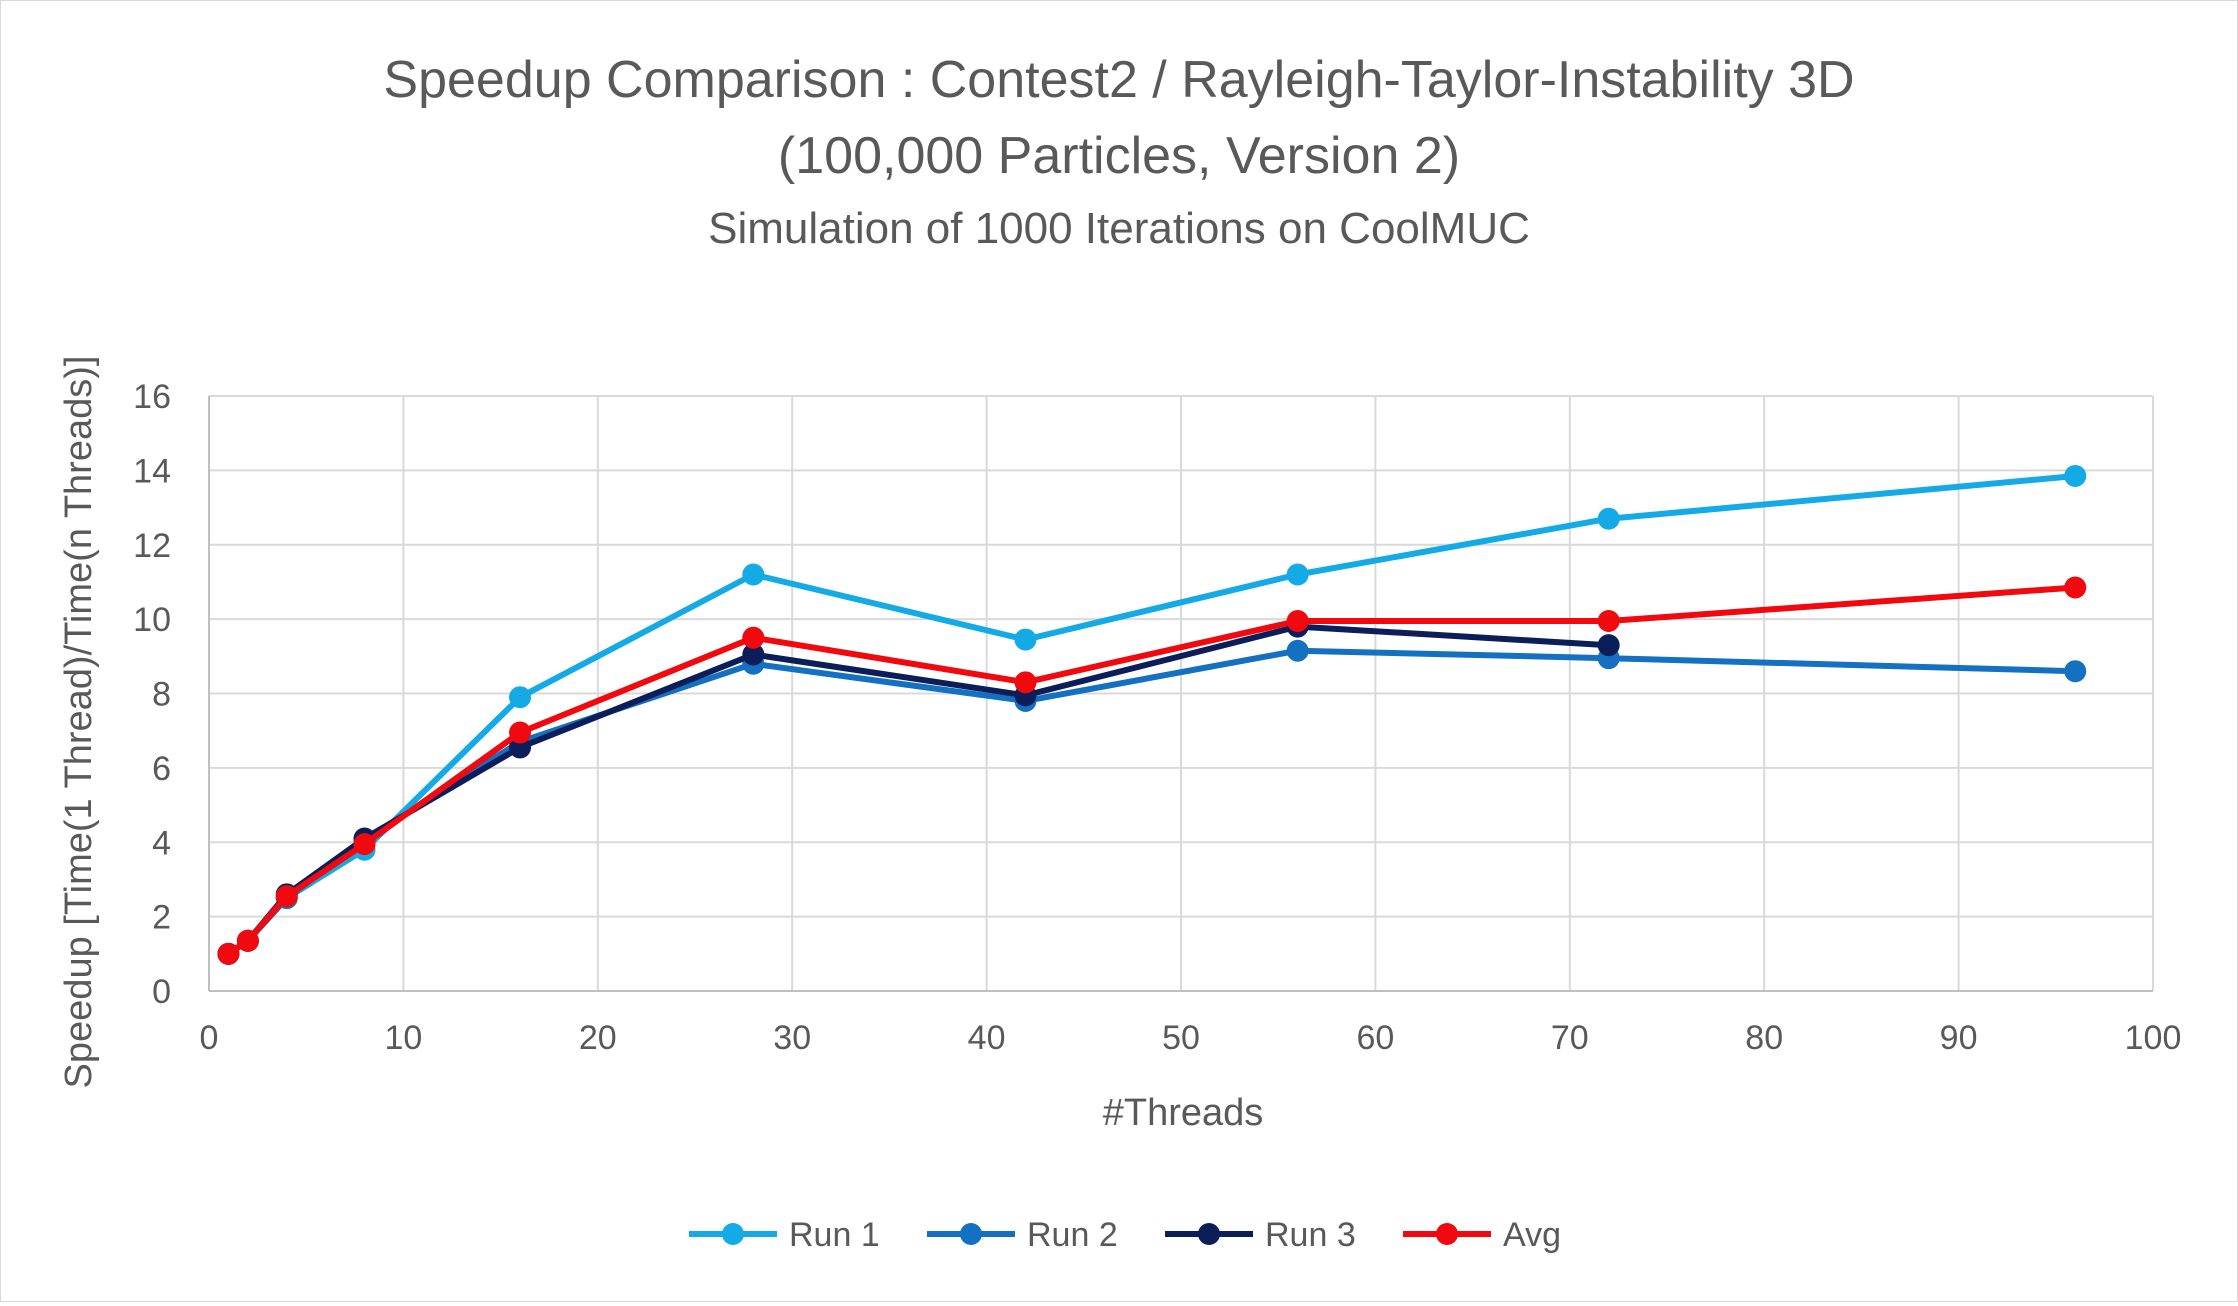 This screenshot has width=2238, height=1306. Describe the element at coordinates (1570, 1038) in the screenshot. I see `x-tick-label: 70` at that location.